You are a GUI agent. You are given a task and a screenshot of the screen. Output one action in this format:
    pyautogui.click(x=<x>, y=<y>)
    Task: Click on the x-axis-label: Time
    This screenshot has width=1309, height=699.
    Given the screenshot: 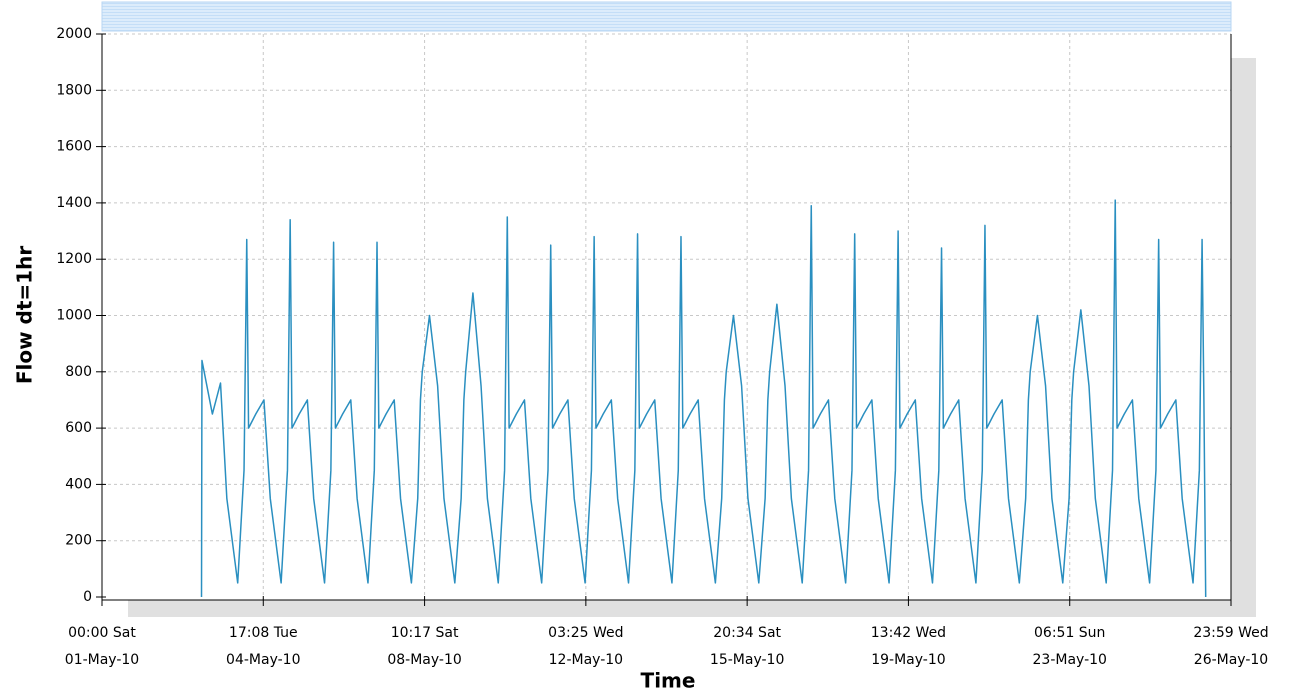 What is the action you would take?
    pyautogui.click(x=668, y=681)
    